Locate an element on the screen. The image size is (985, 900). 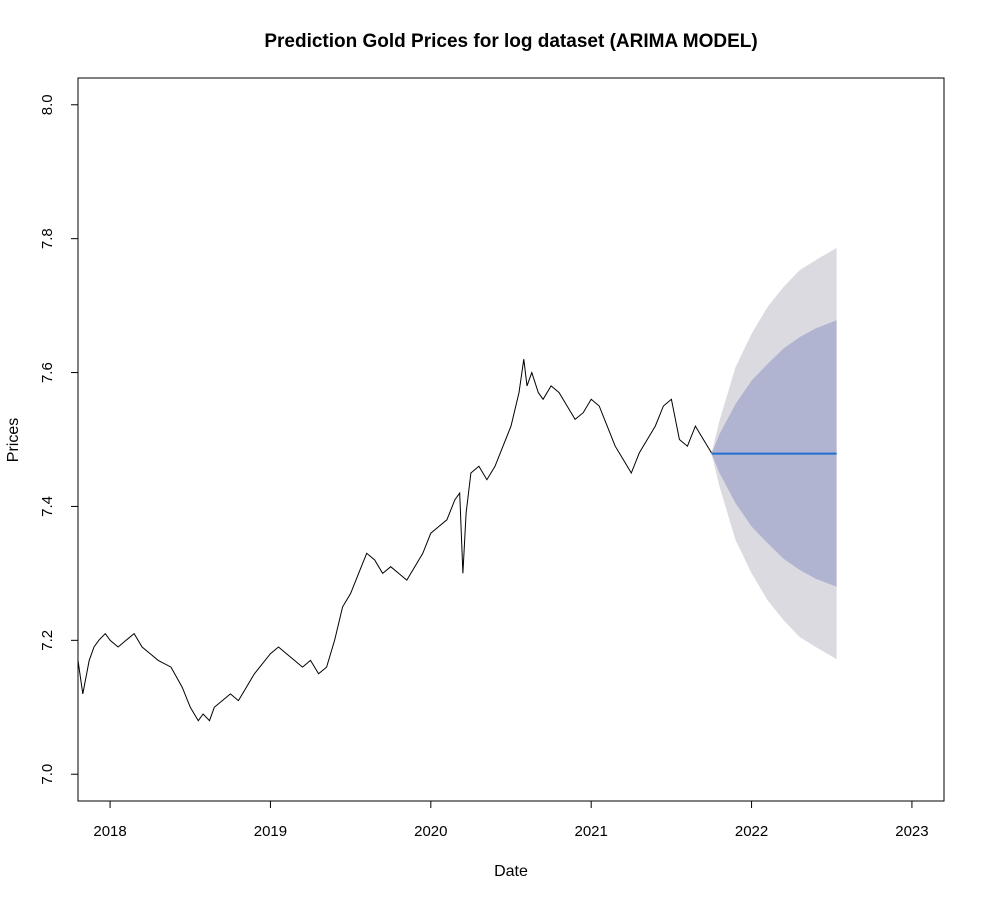
y-tick-label: 7.4 is located at coordinates (47, 506).